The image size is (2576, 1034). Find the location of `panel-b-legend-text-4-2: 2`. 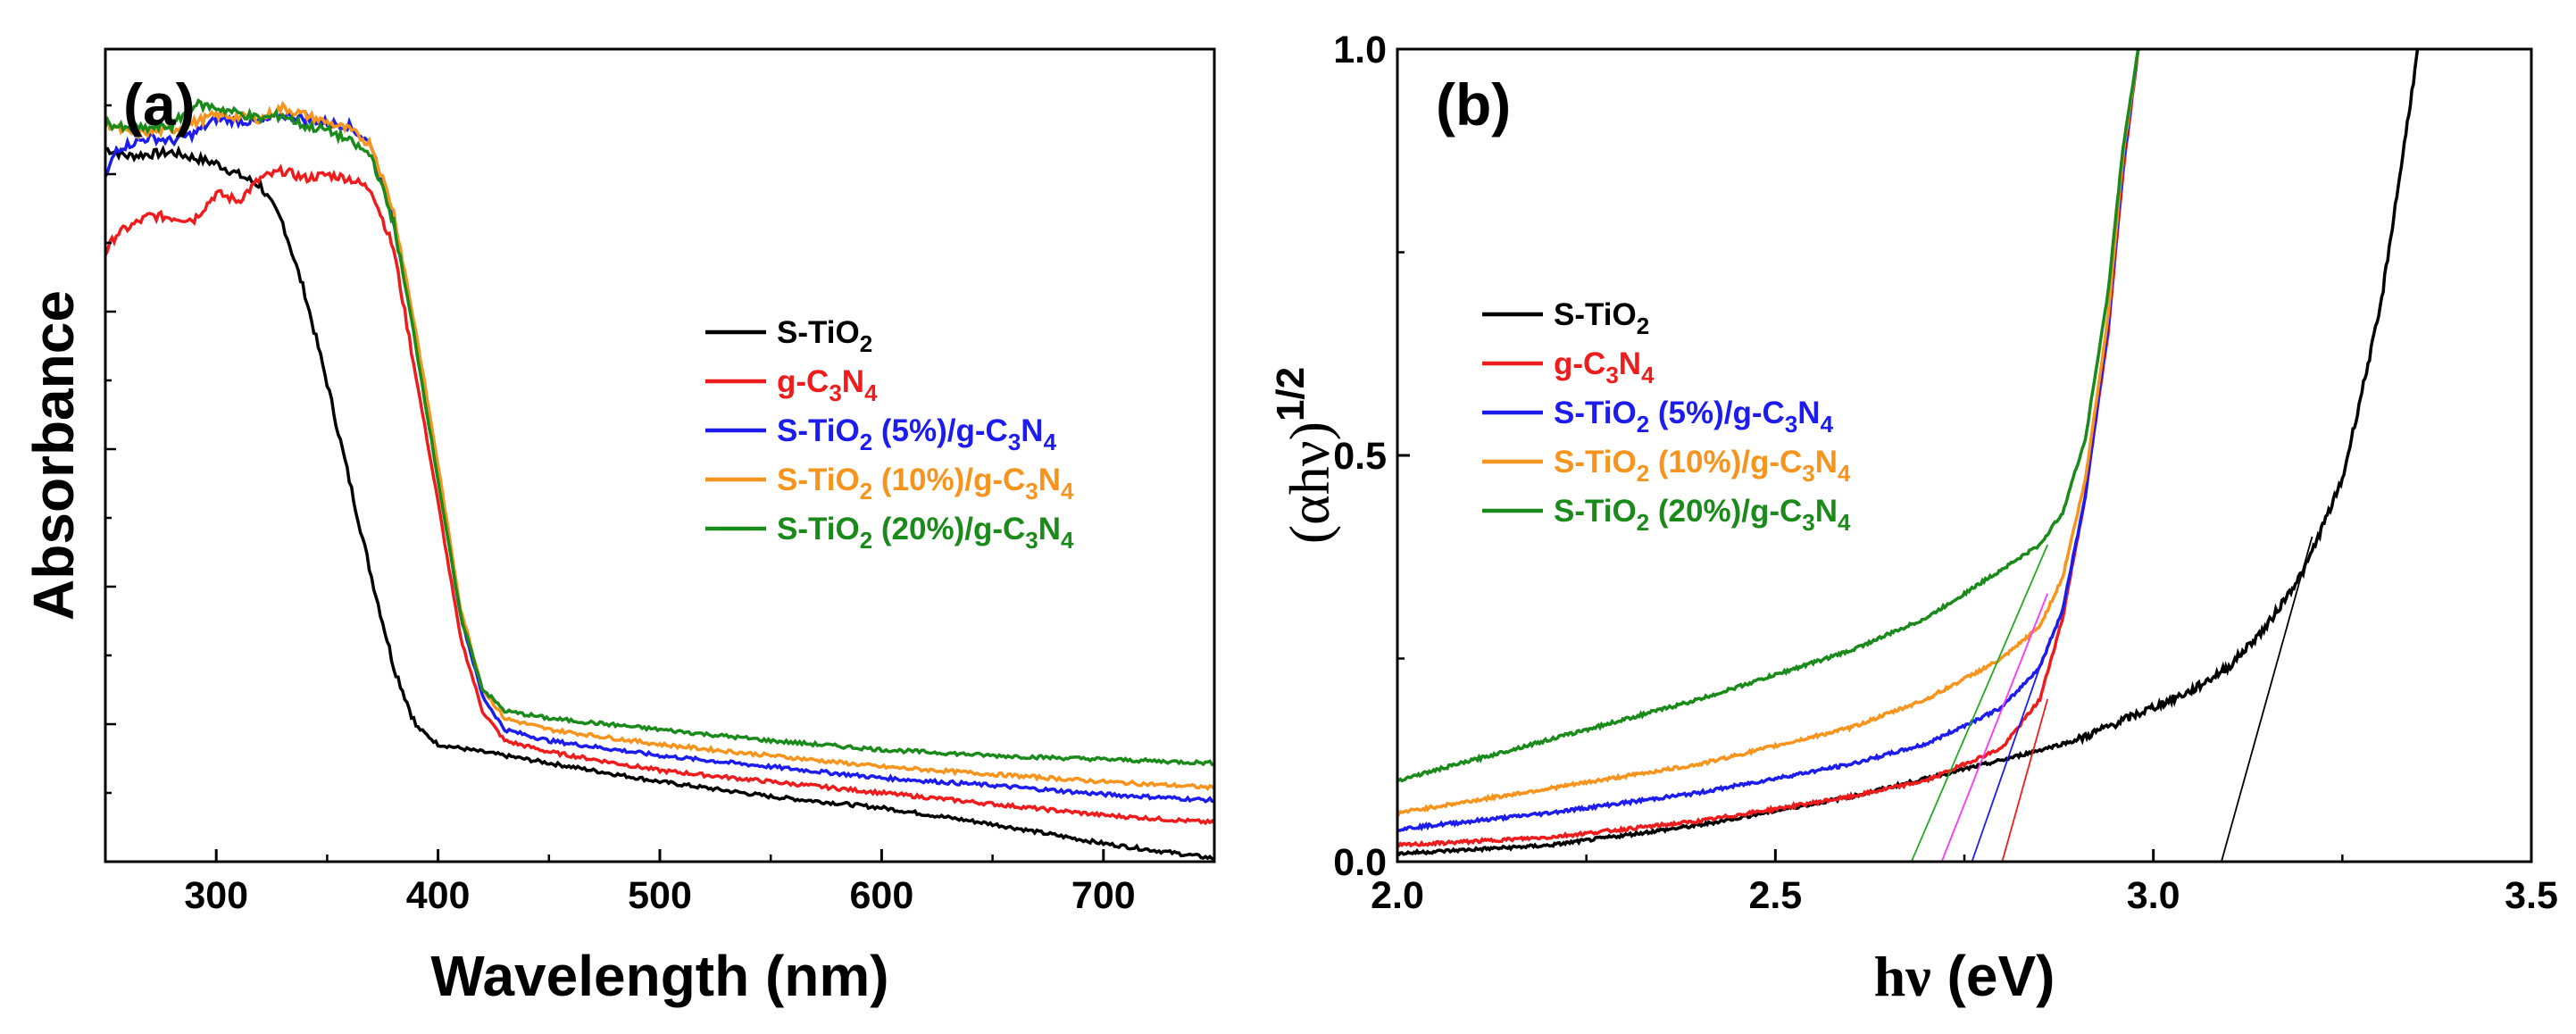

panel-b-legend-text-4-2: 2 is located at coordinates (1643, 473).